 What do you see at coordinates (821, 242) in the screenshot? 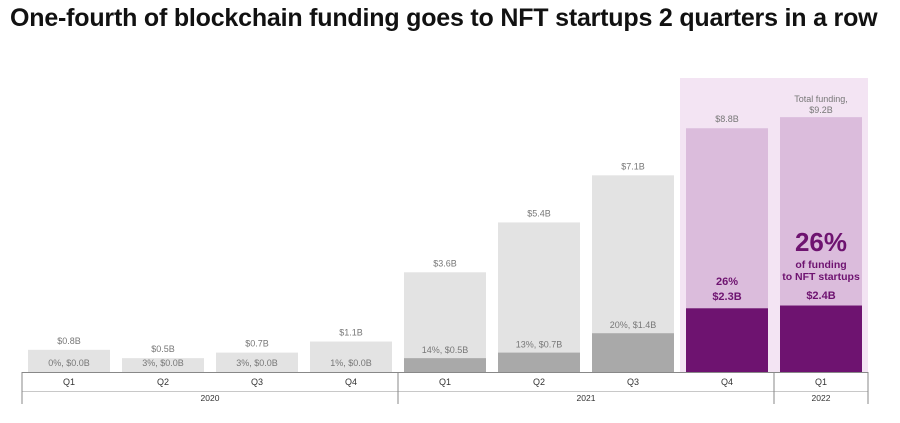
I see `q1-2022-nft-share: 26%` at bounding box center [821, 242].